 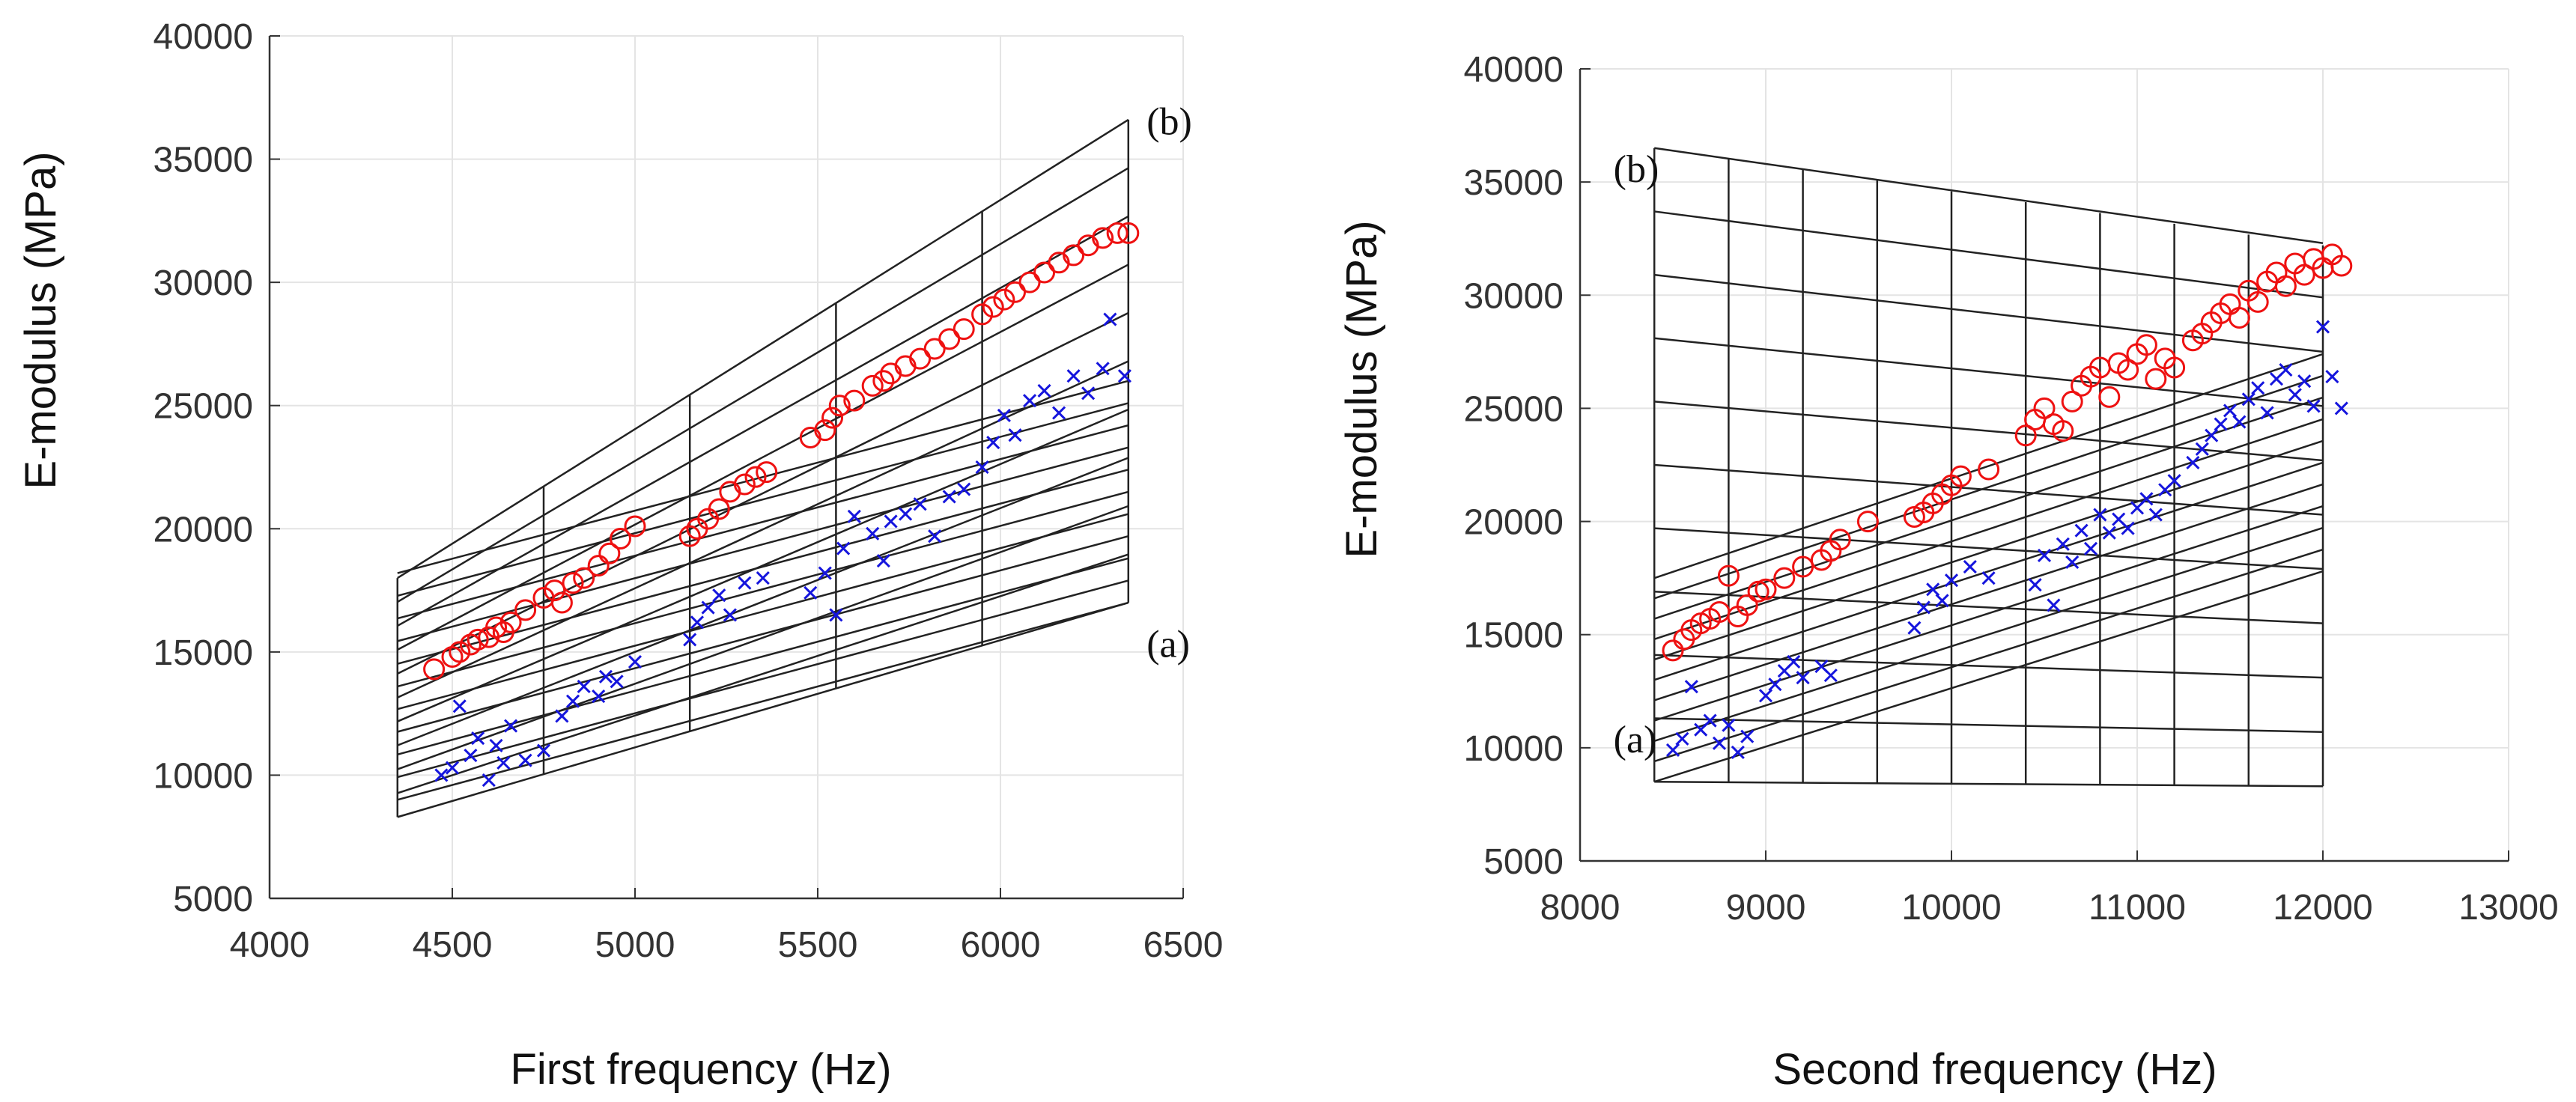 What do you see at coordinates (2322, 908) in the screenshot?
I see `x-tick-label: 12000` at bounding box center [2322, 908].